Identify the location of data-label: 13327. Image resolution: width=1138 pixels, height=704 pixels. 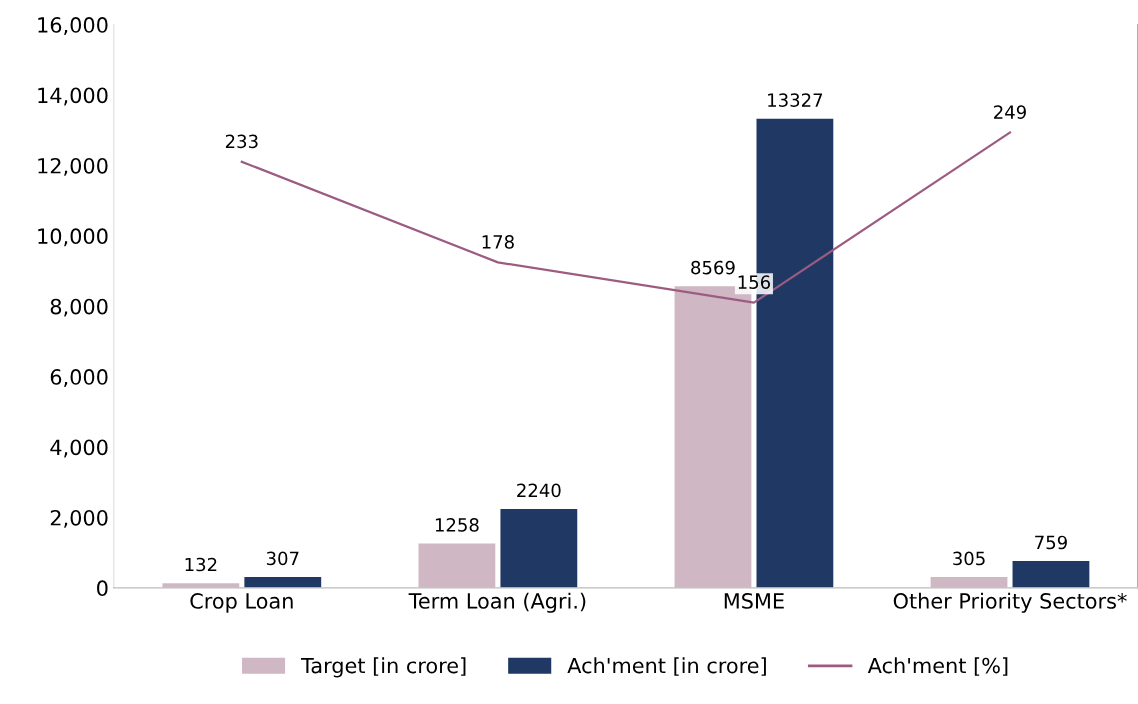
(795, 100).